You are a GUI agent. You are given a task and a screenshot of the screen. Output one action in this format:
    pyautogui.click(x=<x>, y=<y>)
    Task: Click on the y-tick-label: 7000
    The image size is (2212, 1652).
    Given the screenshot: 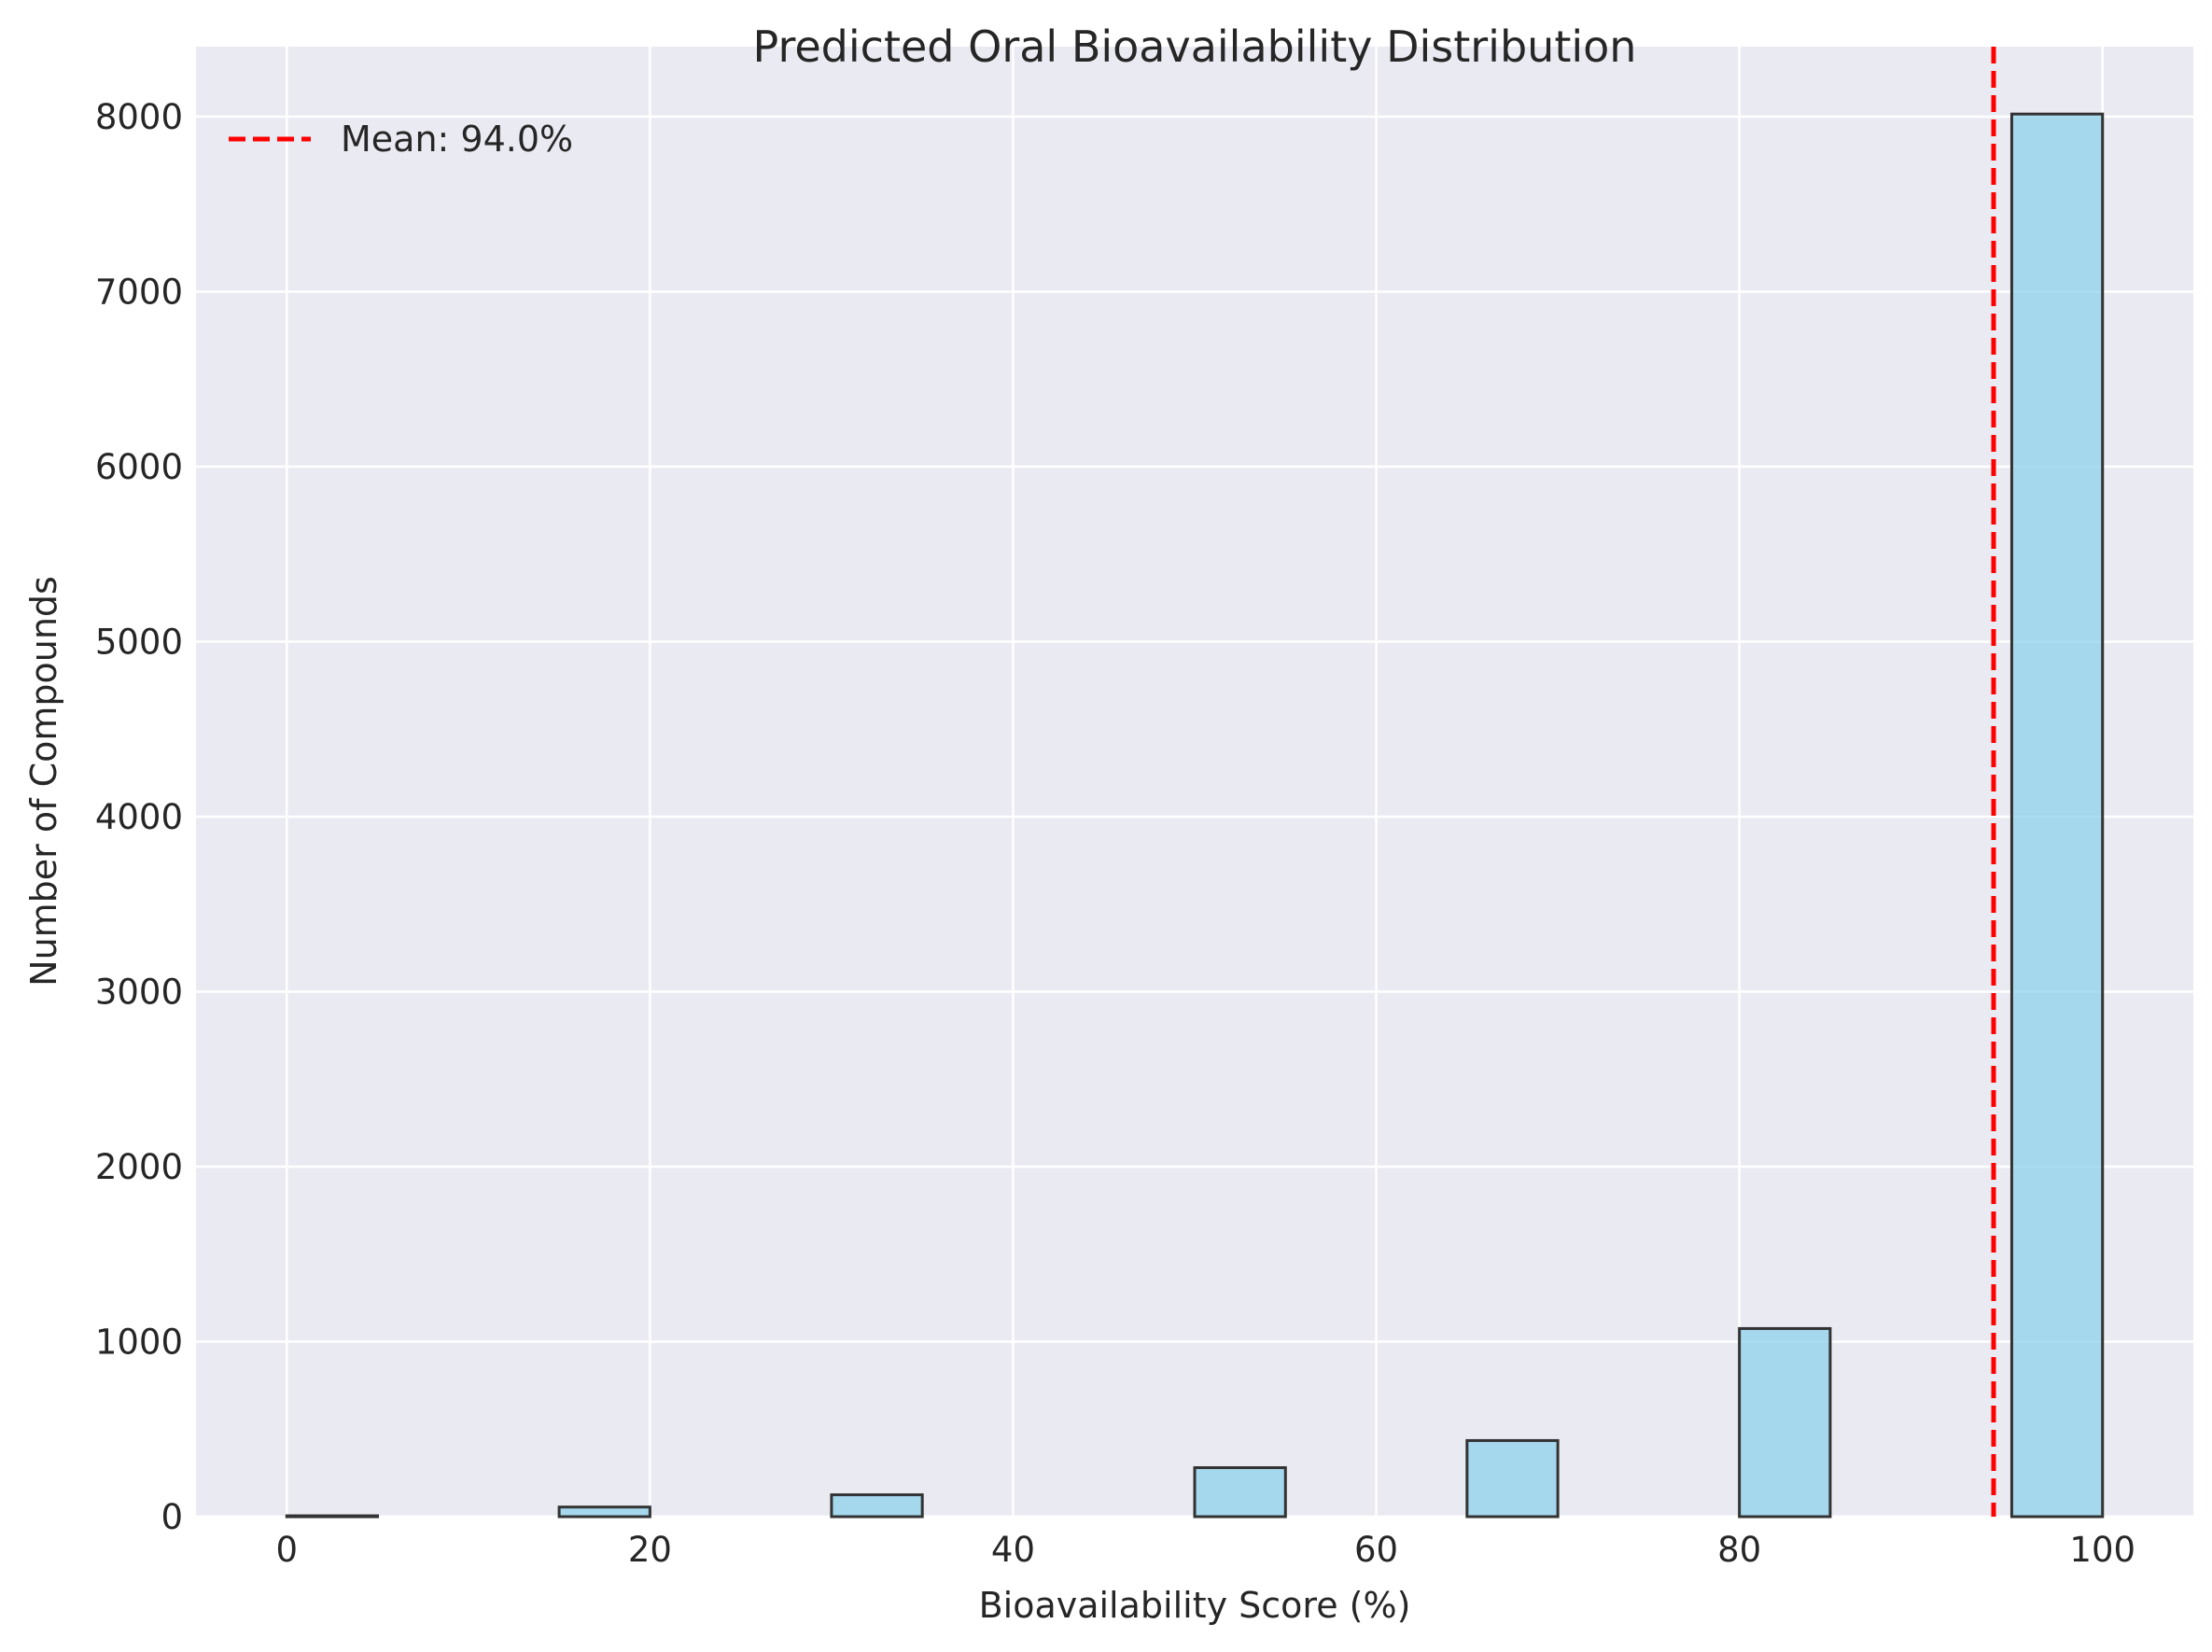 What is the action you would take?
    pyautogui.click(x=139, y=293)
    